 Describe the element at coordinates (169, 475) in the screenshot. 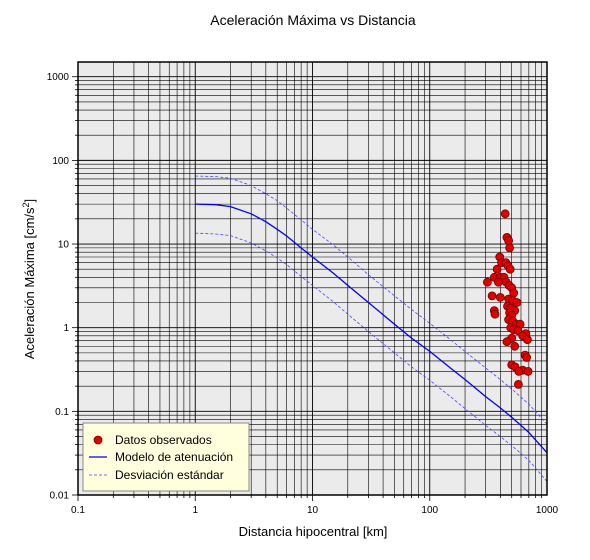

I see `legend-label-std: Desviación estándar` at that location.